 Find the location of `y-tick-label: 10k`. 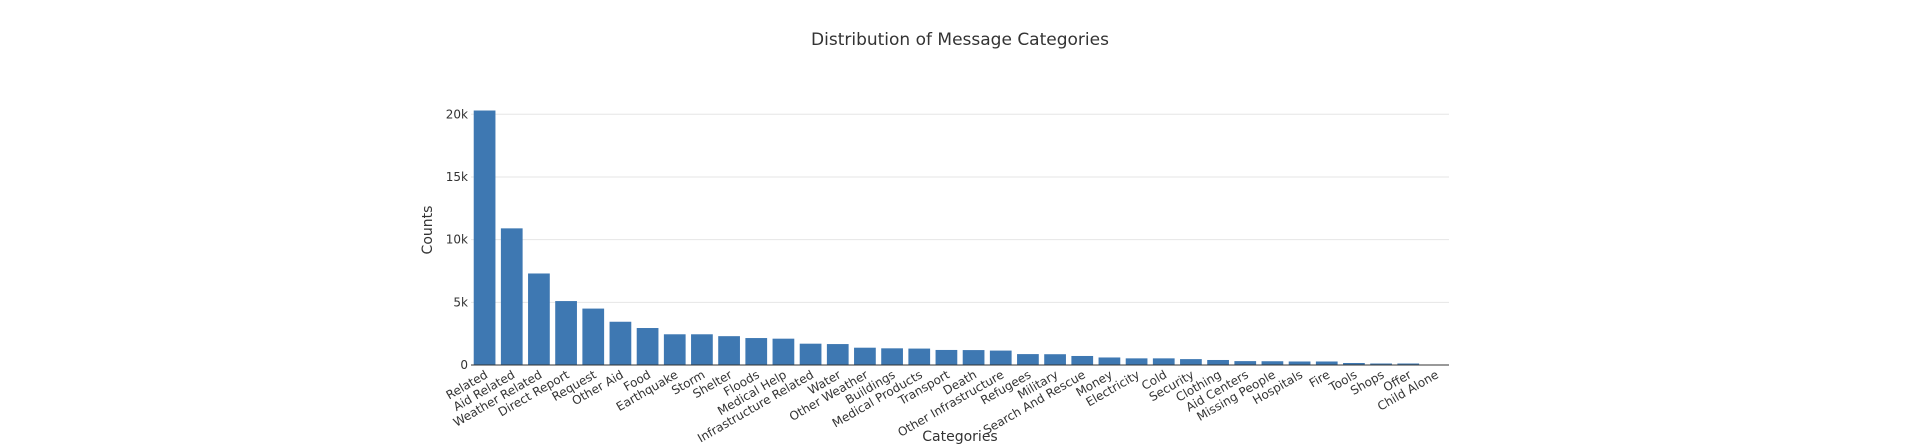

y-tick-label: 10k is located at coordinates (457, 240).